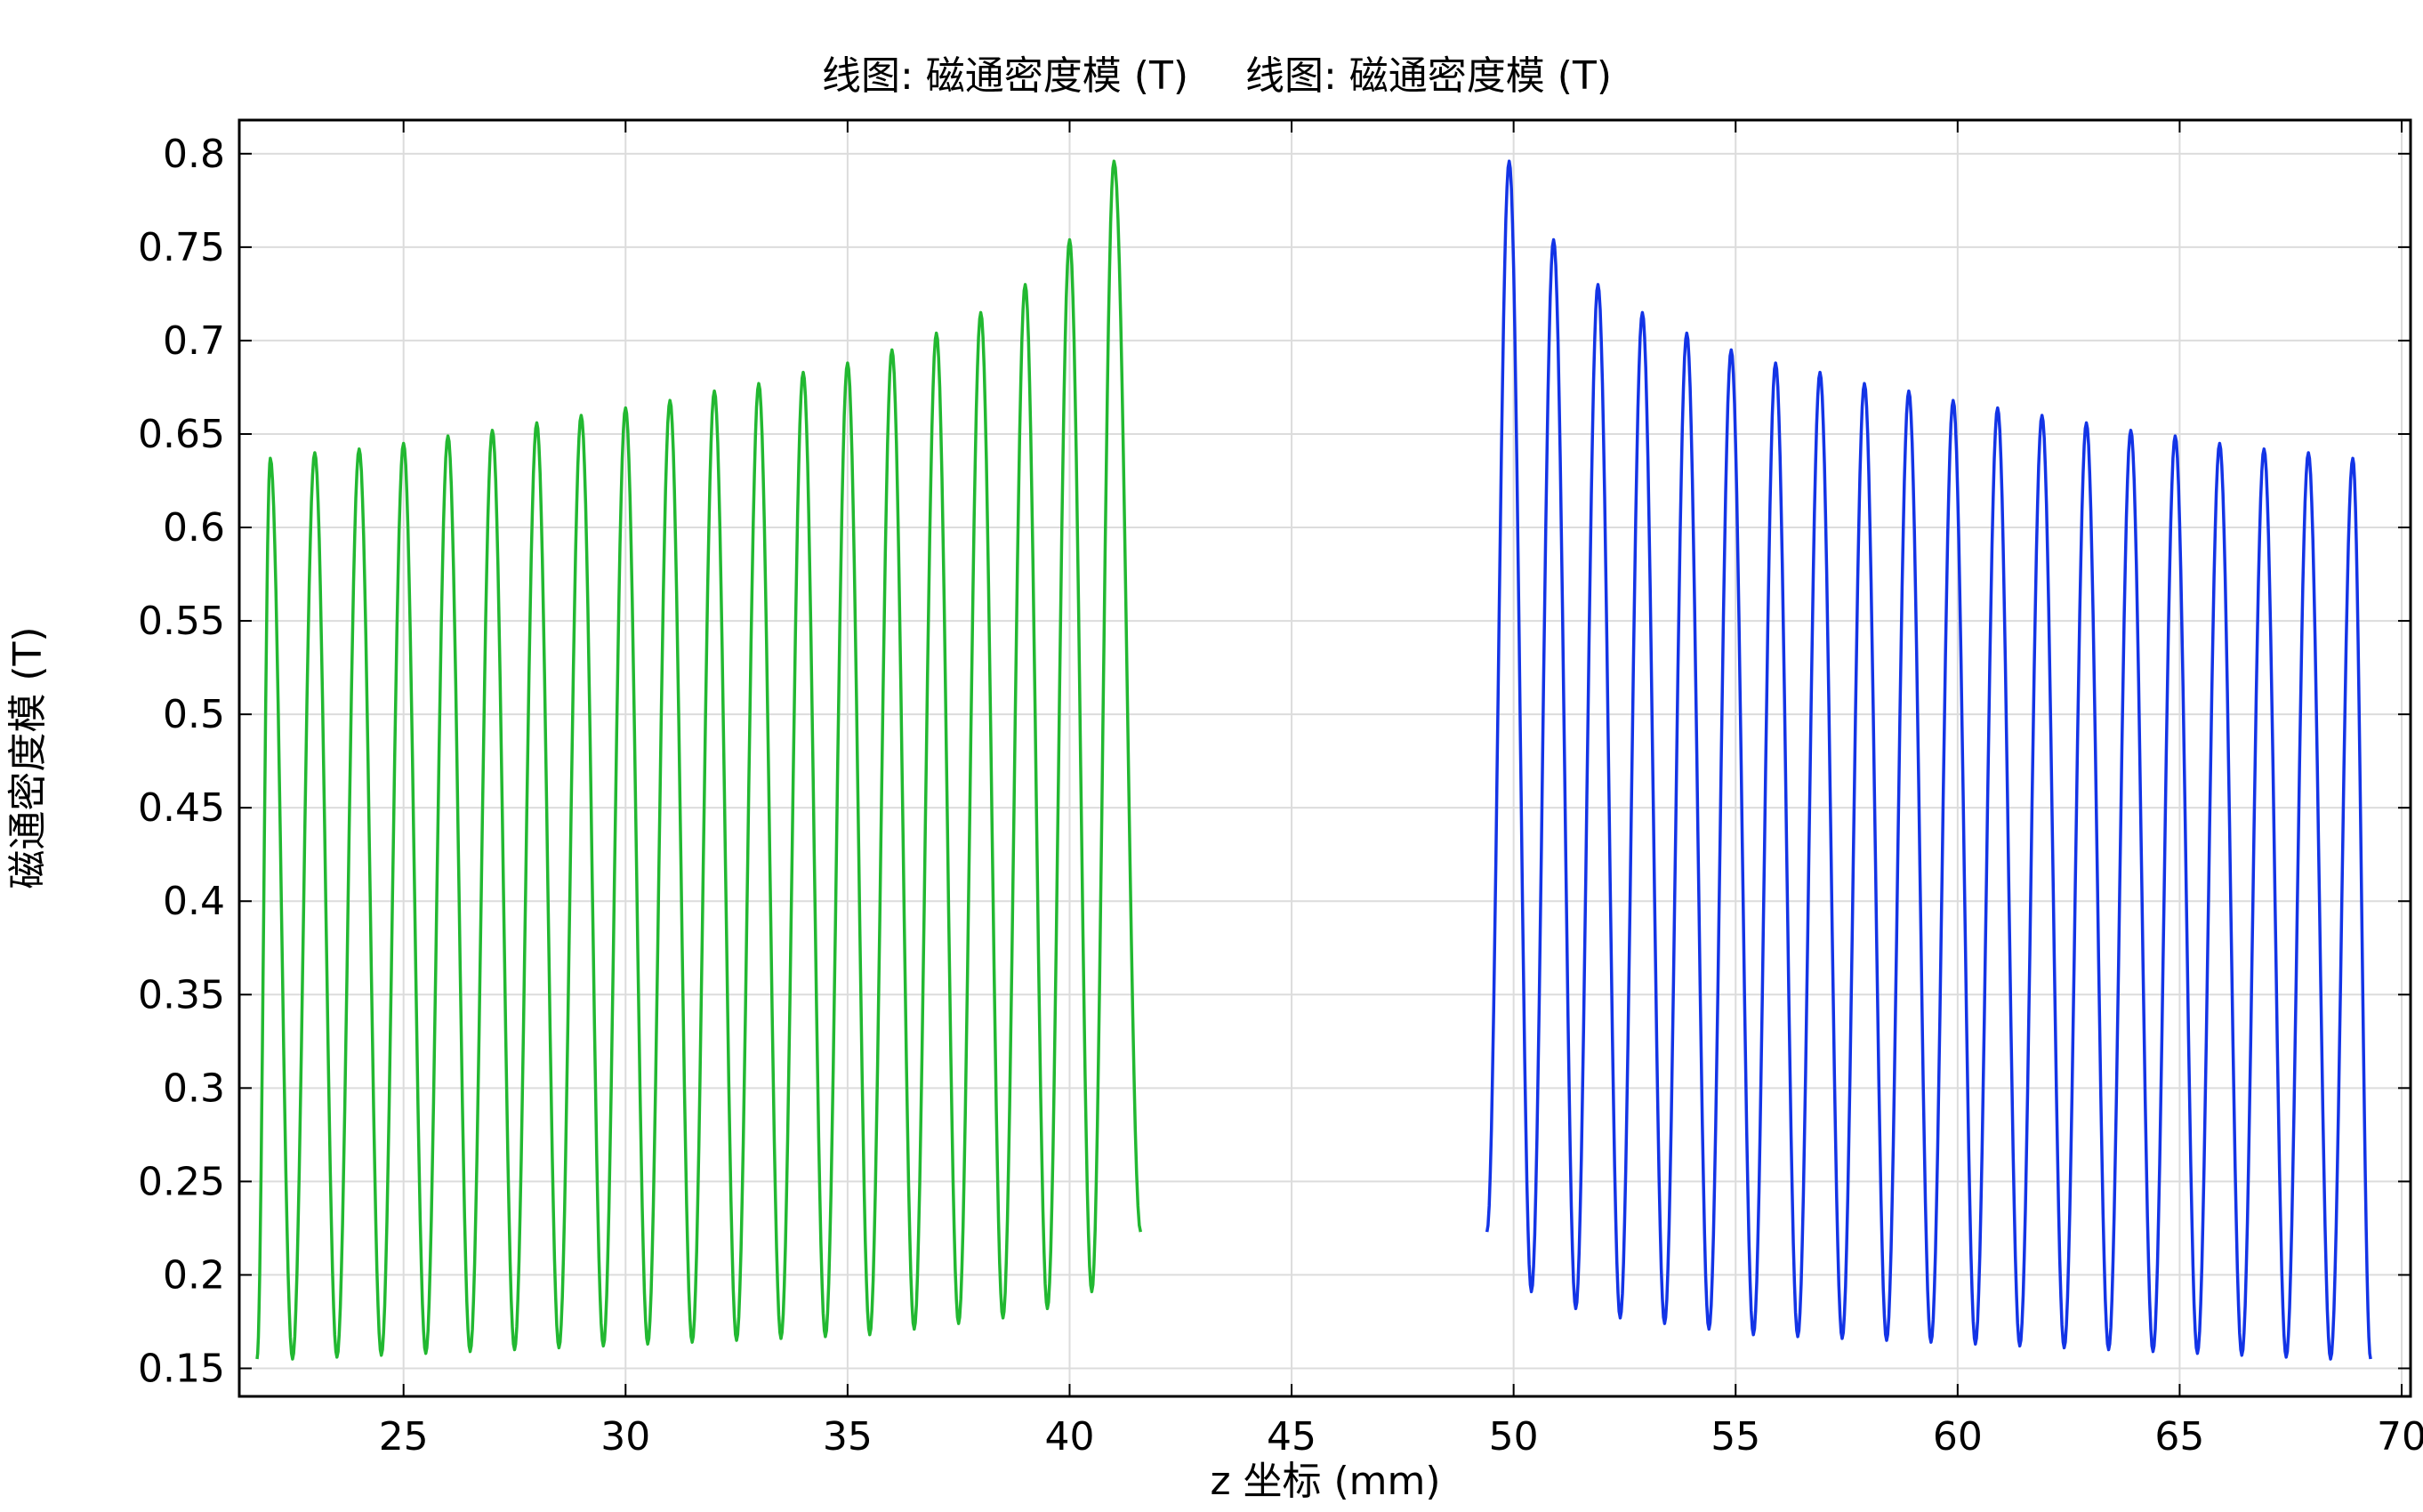  I want to click on y-tick-label: 0.55, so click(181, 622).